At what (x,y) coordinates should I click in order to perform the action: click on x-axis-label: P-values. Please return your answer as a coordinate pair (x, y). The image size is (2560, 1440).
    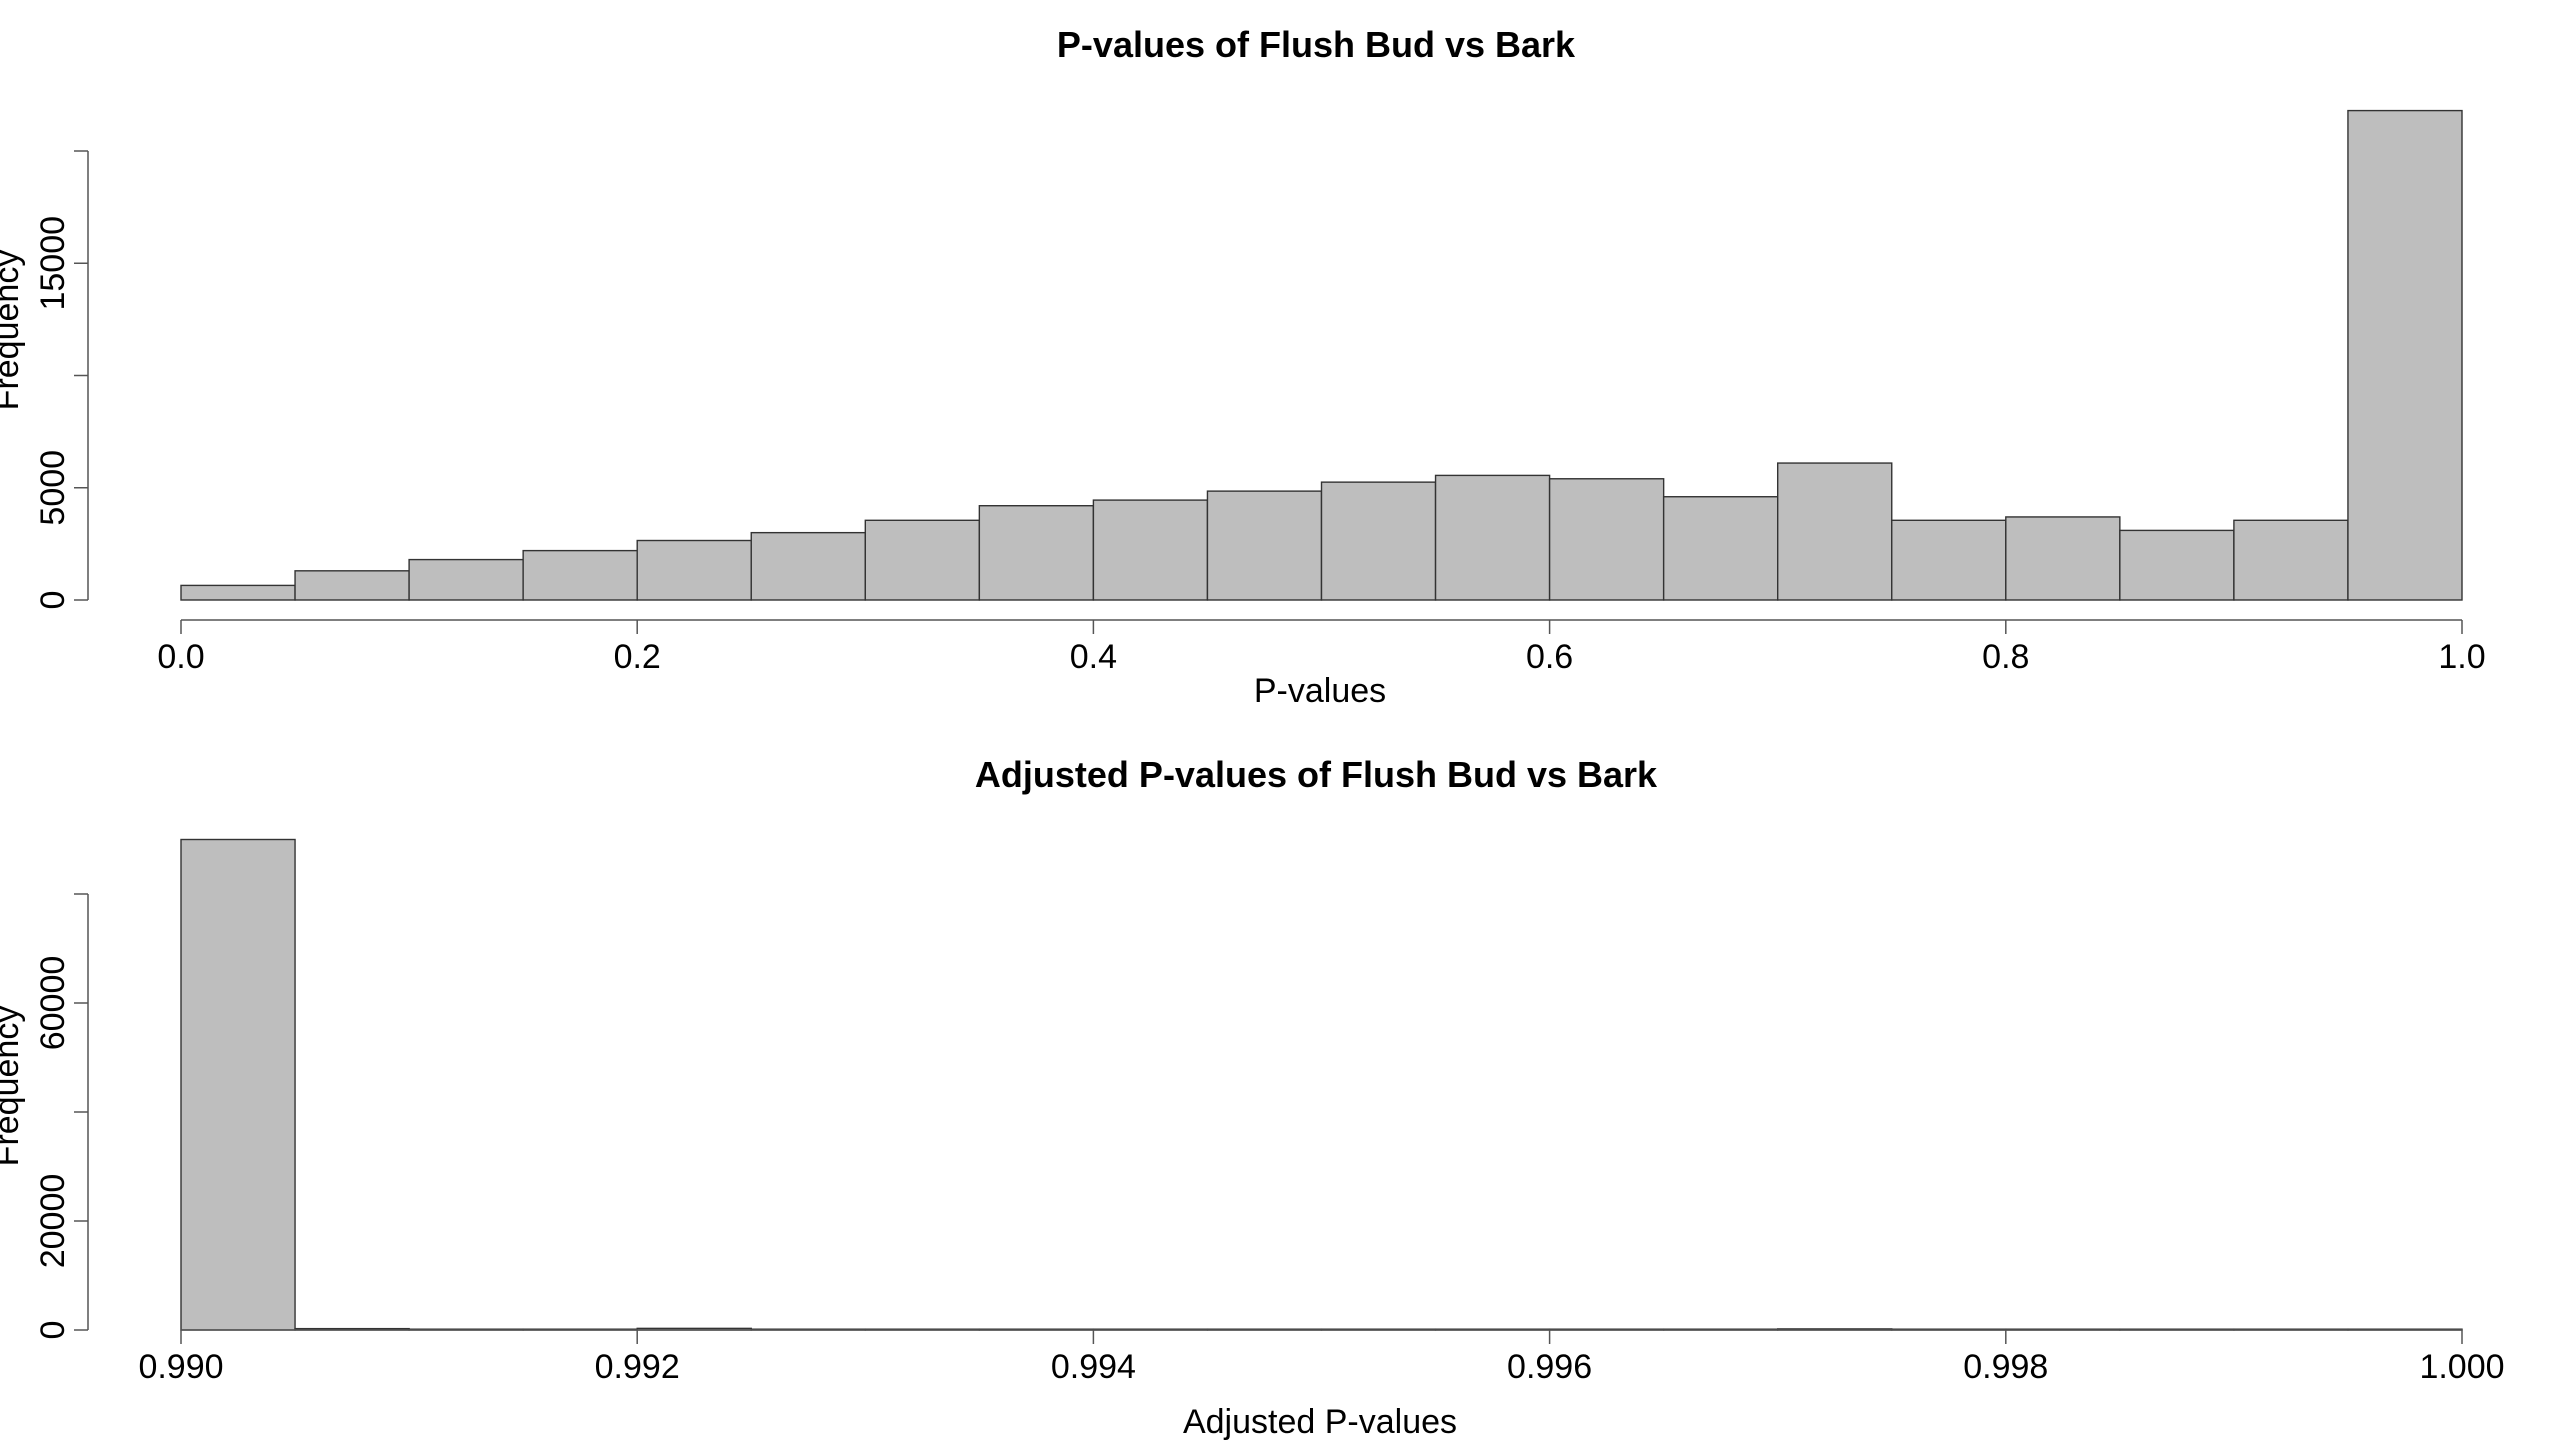
    Looking at the image, I should click on (1320, 691).